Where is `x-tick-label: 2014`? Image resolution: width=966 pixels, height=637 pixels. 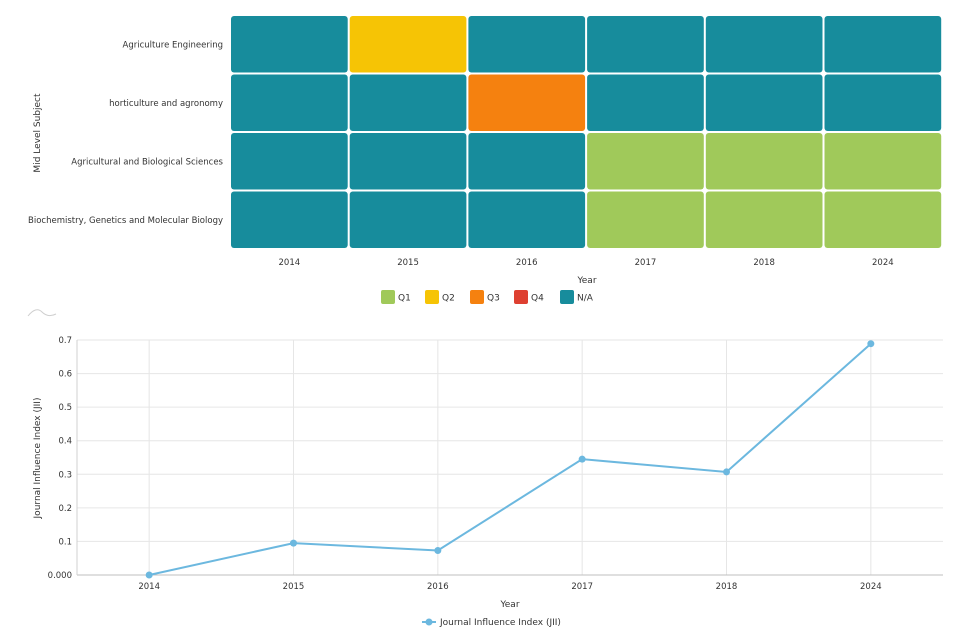
x-tick-label: 2014 is located at coordinates (149, 587).